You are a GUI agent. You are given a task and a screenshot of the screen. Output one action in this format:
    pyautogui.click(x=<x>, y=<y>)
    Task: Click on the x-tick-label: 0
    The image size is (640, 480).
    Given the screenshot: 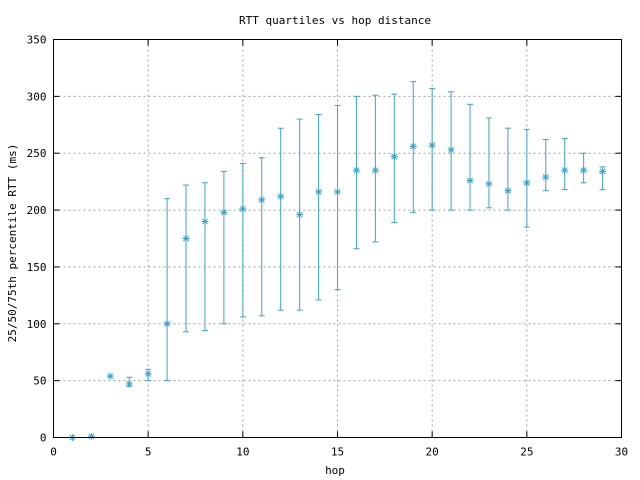 What is the action you would take?
    pyautogui.click(x=53, y=452)
    